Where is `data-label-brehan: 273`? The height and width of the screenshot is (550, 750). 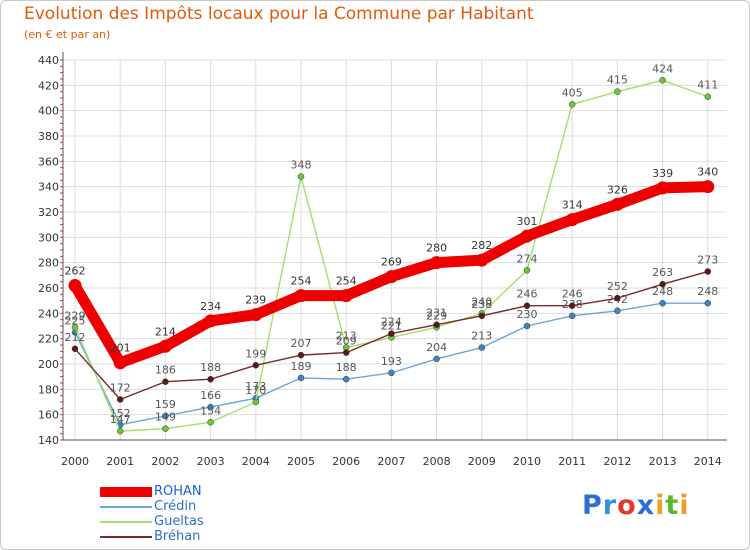
data-label-brehan: 273 is located at coordinates (707, 260).